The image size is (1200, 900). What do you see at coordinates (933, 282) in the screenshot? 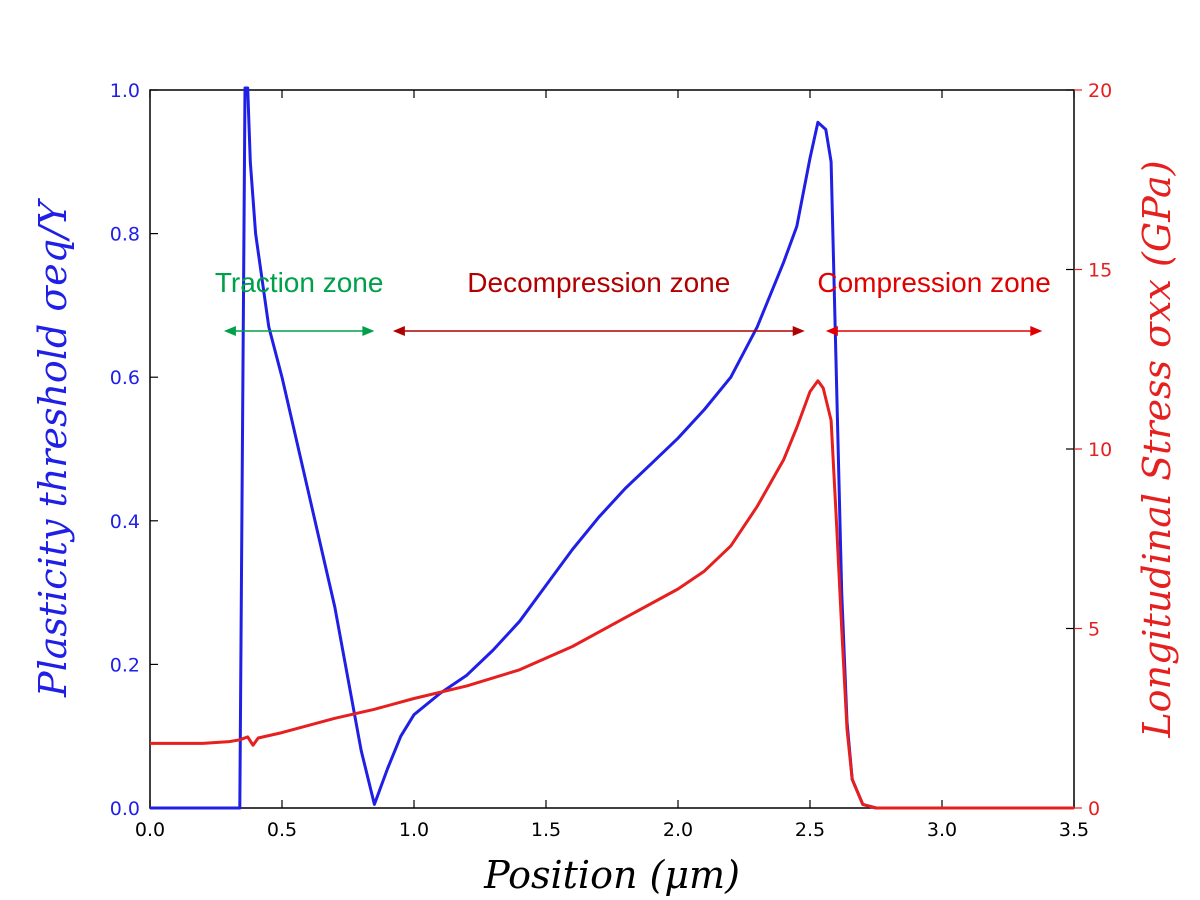
I see `compression-zone-label: Compression zone` at bounding box center [933, 282].